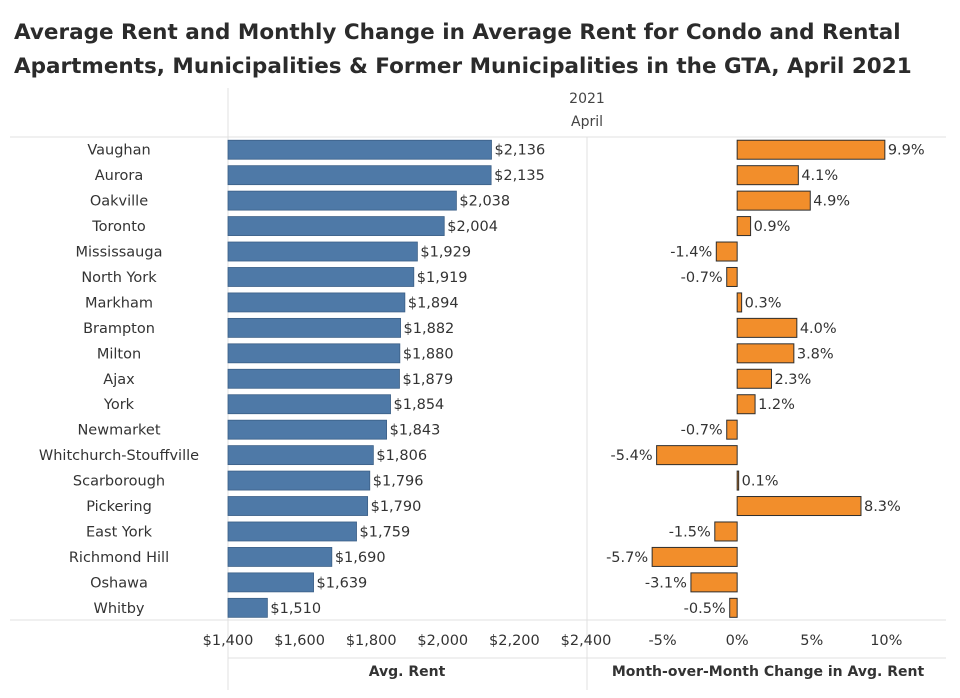 The width and height of the screenshot is (960, 698). I want to click on rent-value-label: $1,806, so click(401, 456).